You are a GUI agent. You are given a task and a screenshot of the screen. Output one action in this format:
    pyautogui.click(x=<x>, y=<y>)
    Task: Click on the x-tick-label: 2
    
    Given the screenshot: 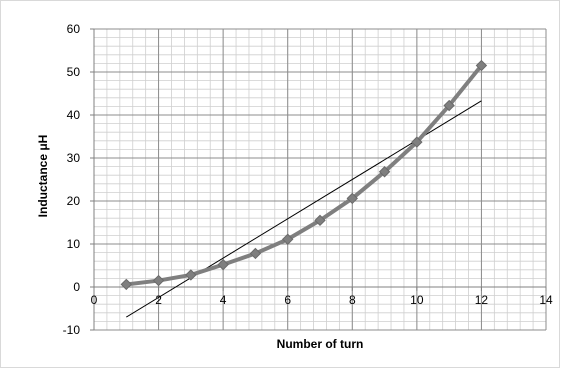 What is the action you would take?
    pyautogui.click(x=158, y=300)
    